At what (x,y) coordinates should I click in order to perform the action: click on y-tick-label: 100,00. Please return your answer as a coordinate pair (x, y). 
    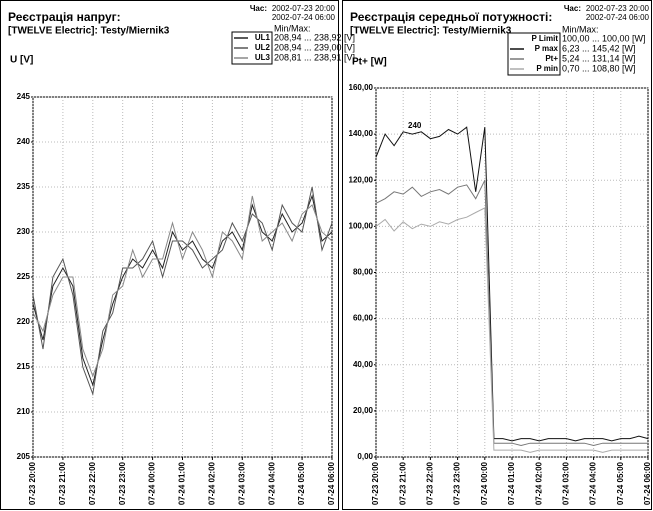
    Looking at the image, I should click on (361, 225).